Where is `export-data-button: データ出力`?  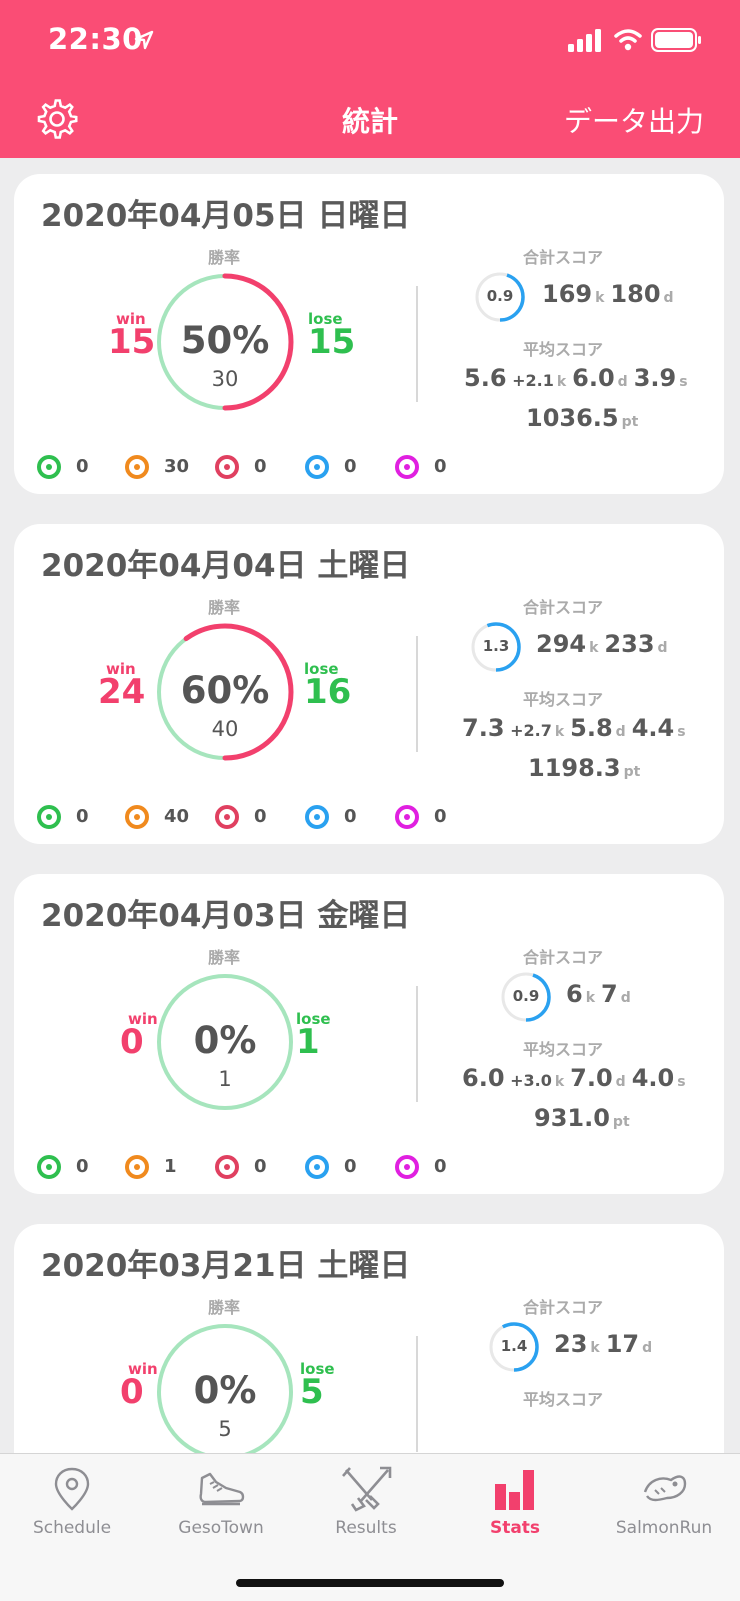
export-data-button: データ出力 is located at coordinates (633, 121).